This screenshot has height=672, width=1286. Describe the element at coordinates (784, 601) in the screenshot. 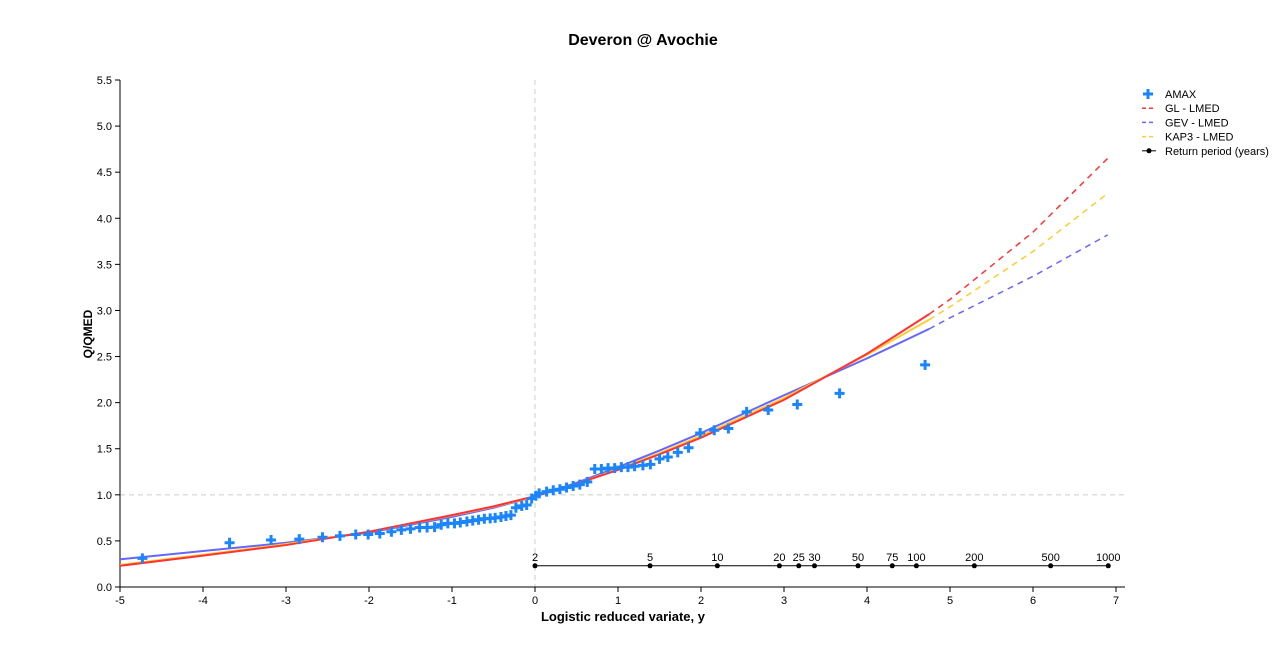

I see `x-tick-label: 3` at that location.